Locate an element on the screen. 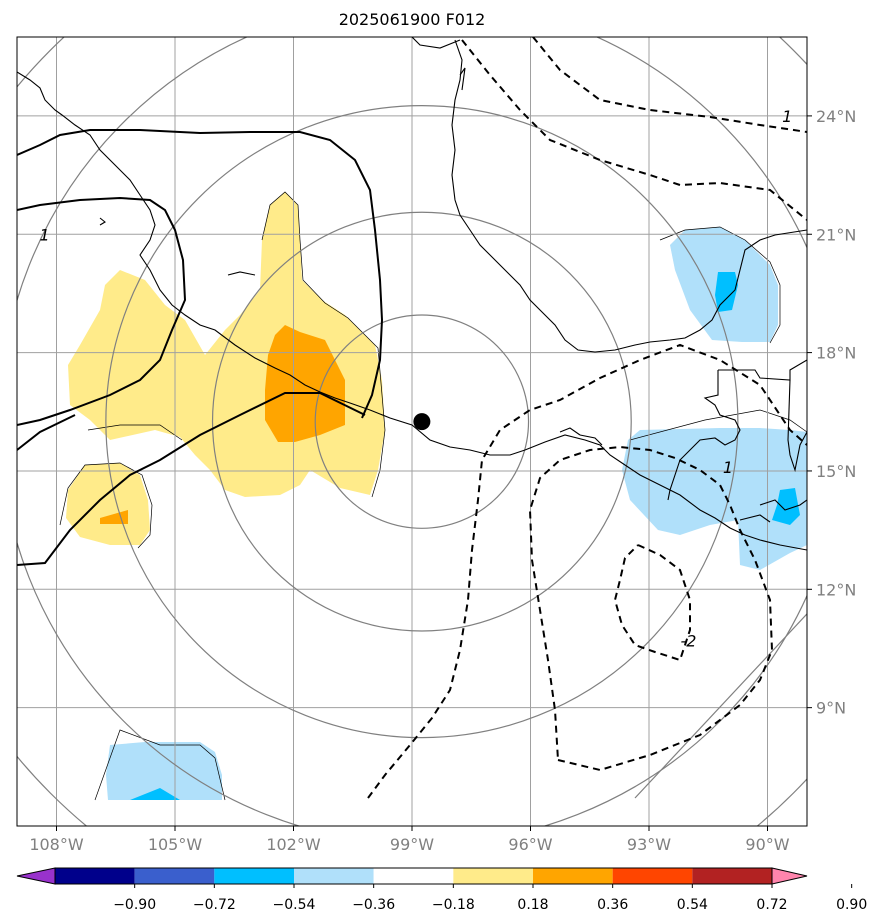  fill-blue-ne-core is located at coordinates (726, 292).